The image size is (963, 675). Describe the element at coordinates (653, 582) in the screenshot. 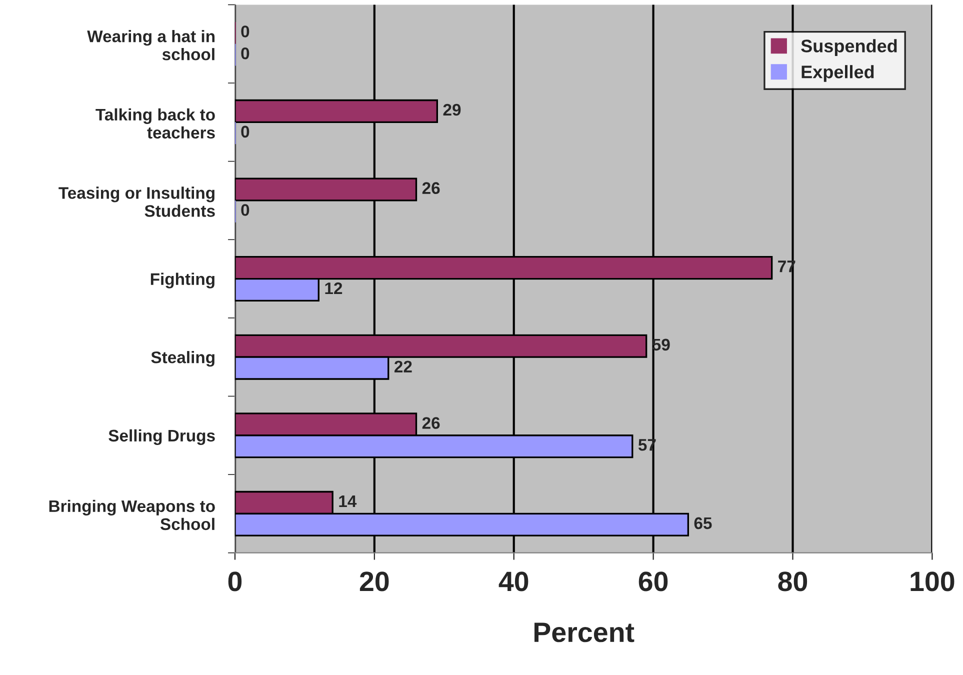

I see `x-tick-label: 60` at that location.